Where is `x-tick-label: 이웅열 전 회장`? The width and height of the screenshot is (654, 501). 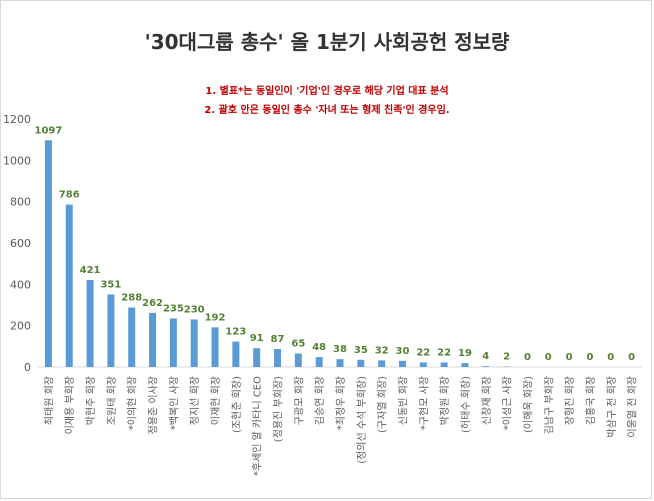 x-tick-label: 이웅열 전 회장 is located at coordinates (633, 407).